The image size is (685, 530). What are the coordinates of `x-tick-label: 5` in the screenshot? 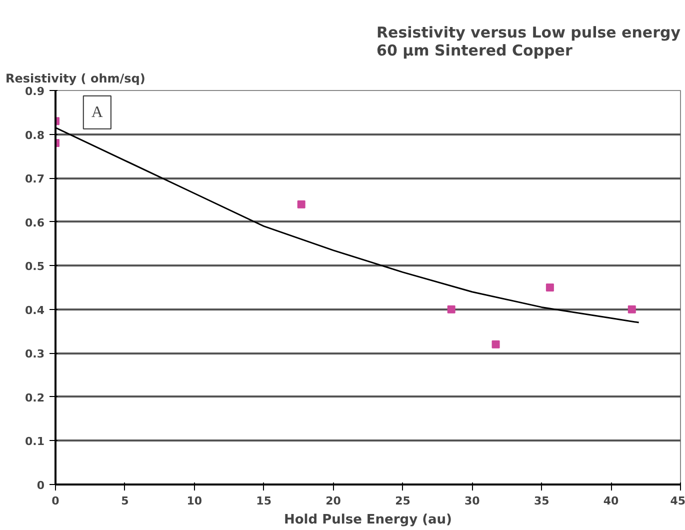 It's located at (125, 501).